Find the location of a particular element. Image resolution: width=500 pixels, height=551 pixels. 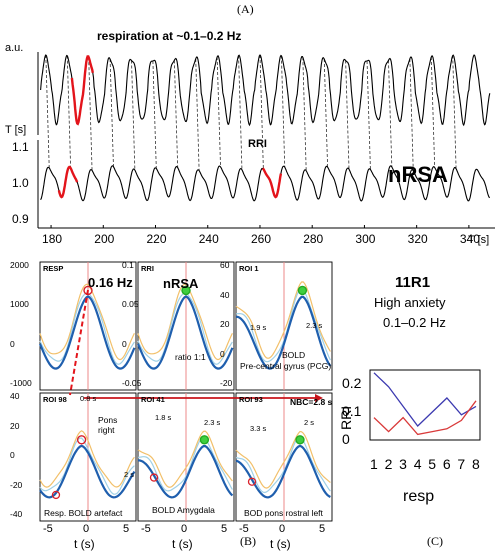

panel-c-group: High anxiety is located at coordinates (410, 302).